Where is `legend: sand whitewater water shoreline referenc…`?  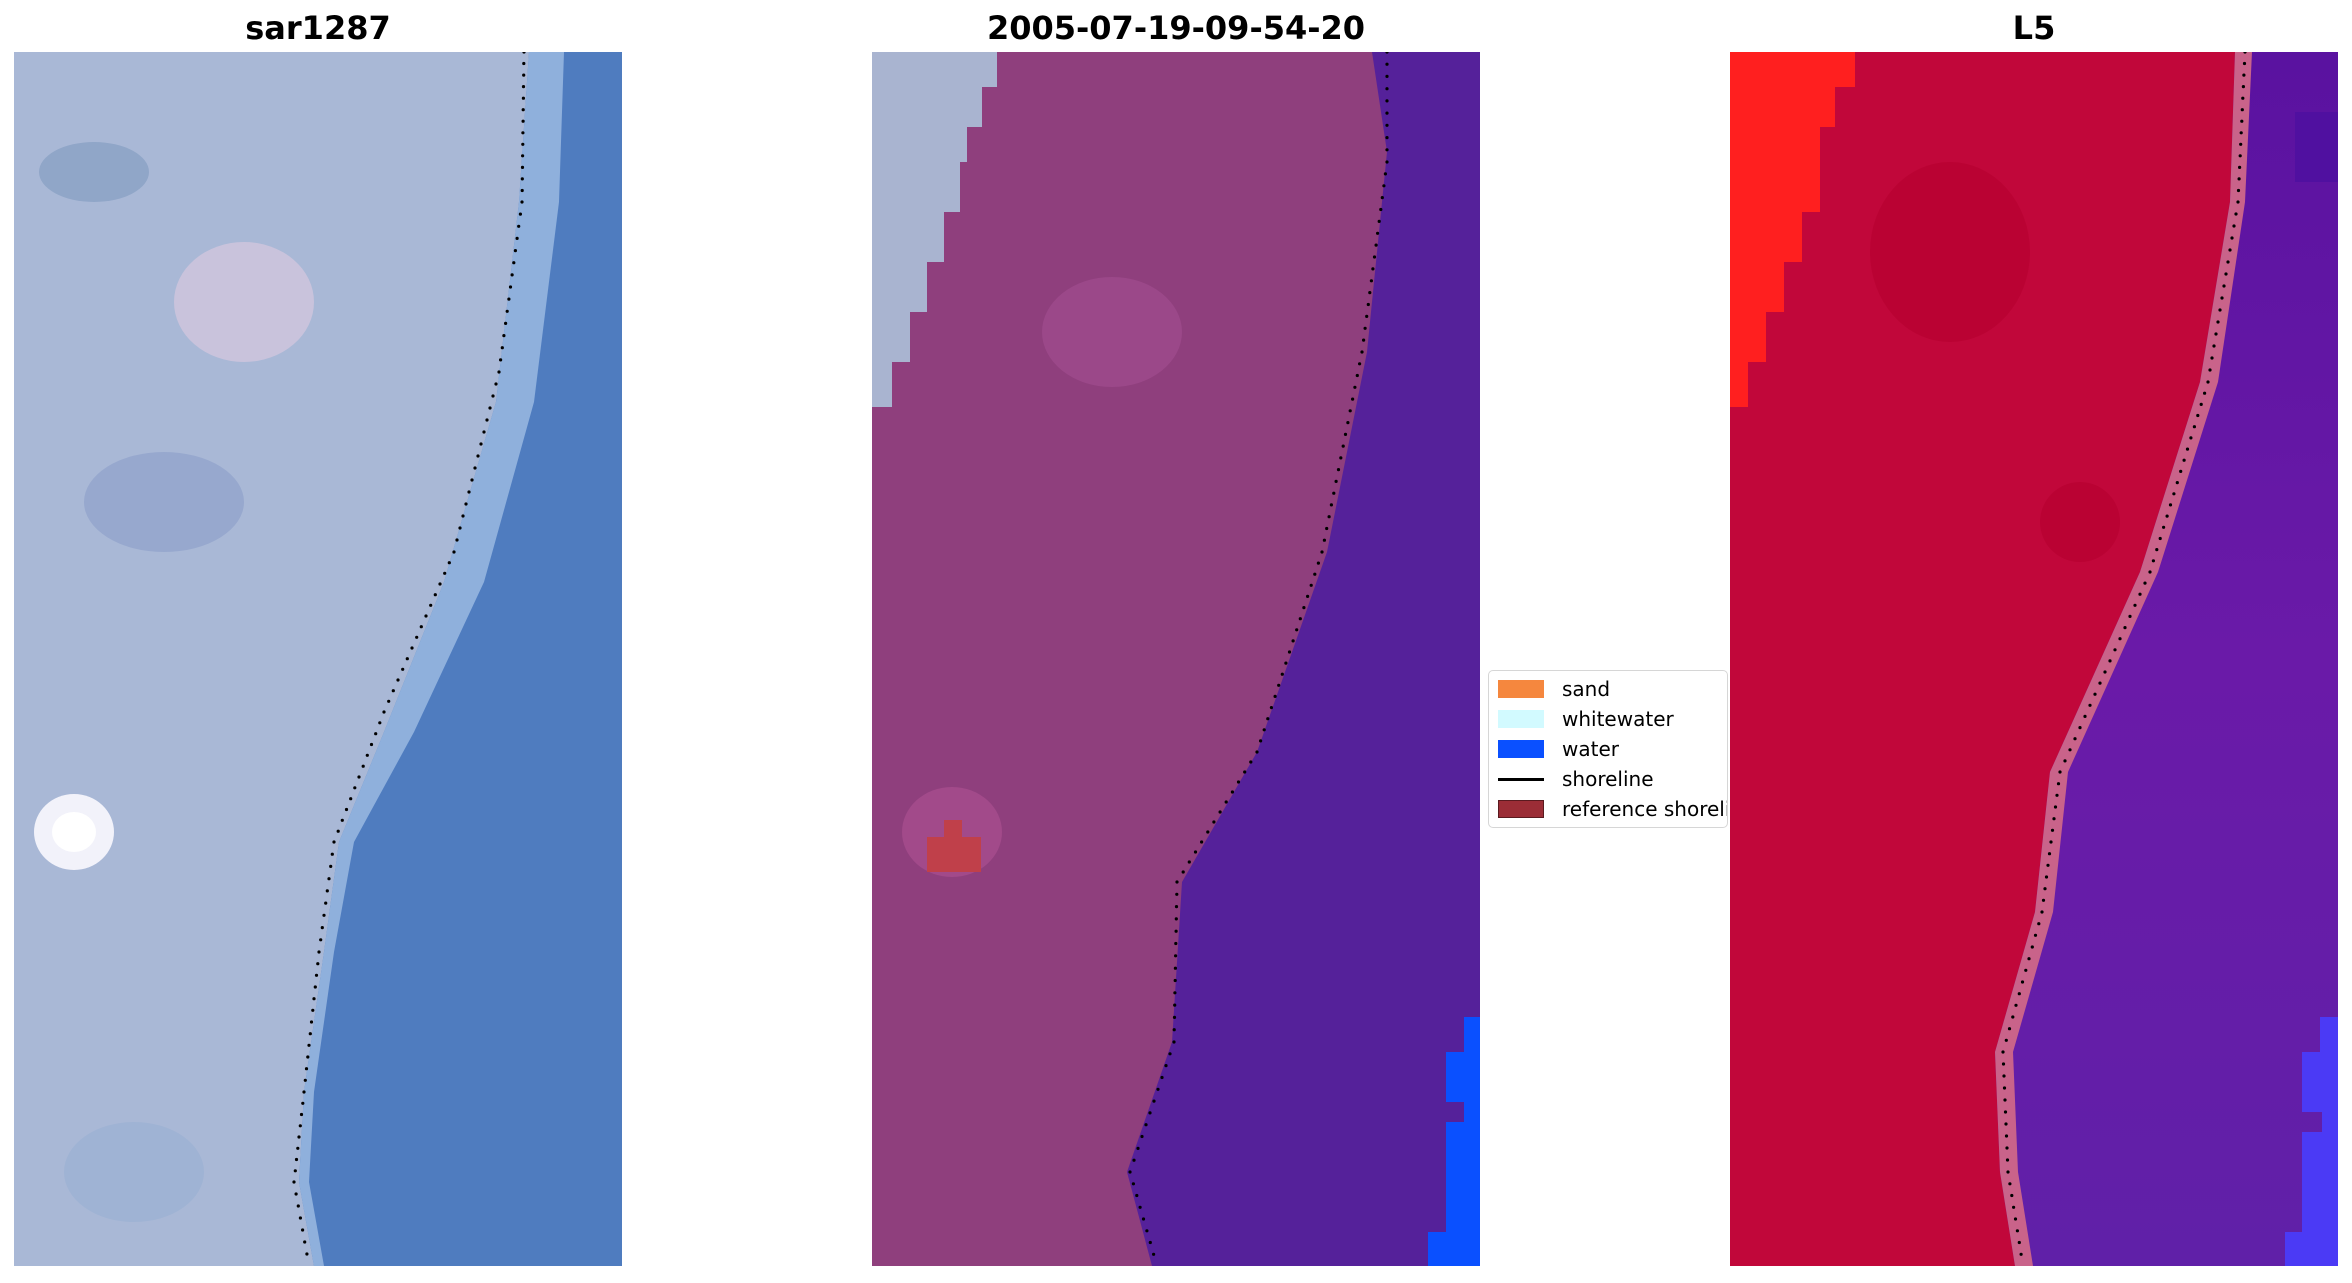
legend: sand whitewater water shoreline referenc… is located at coordinates (1608, 749).